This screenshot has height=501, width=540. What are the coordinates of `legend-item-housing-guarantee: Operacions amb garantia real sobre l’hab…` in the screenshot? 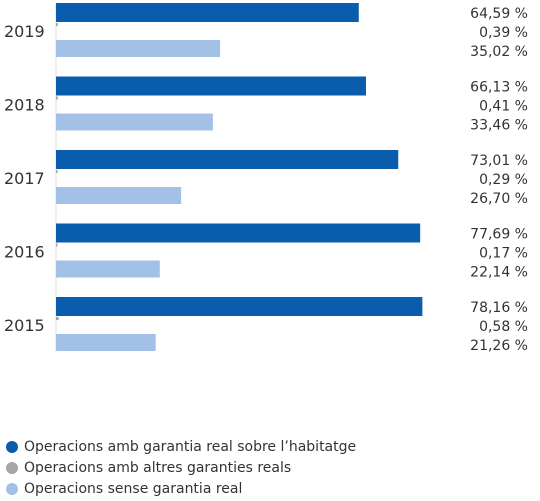 It's located at (181, 446).